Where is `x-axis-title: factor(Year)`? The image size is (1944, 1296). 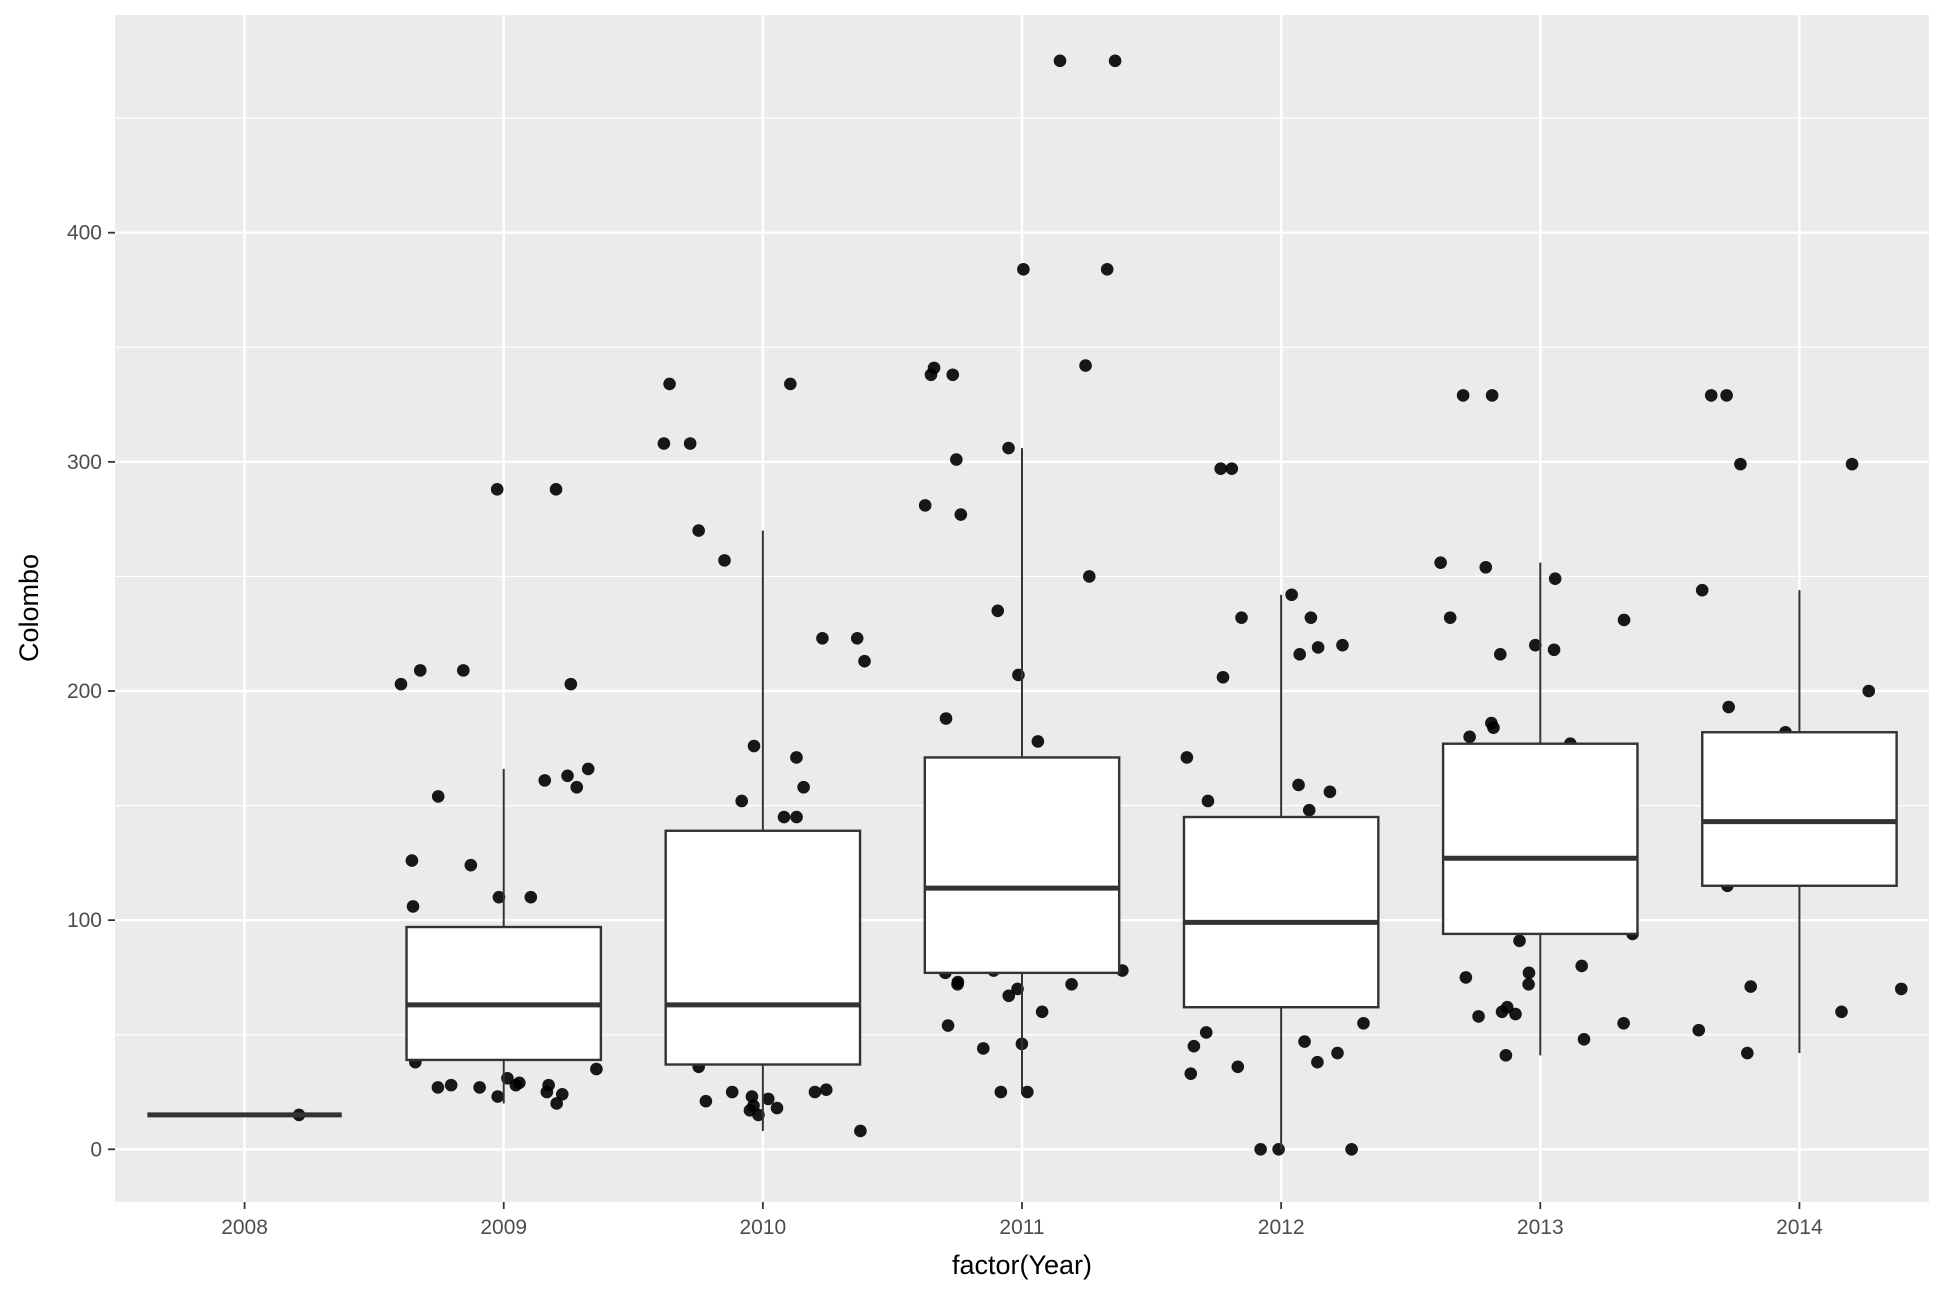 x-axis-title: factor(Year) is located at coordinates (1022, 1265).